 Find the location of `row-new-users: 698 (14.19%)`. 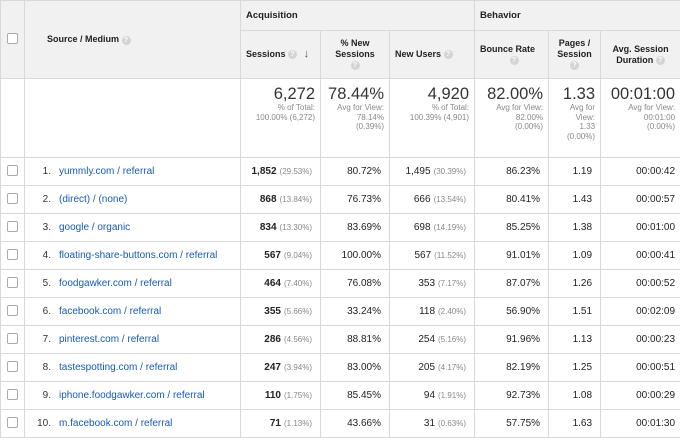

row-new-users: 698 (14.19%) is located at coordinates (432, 227).